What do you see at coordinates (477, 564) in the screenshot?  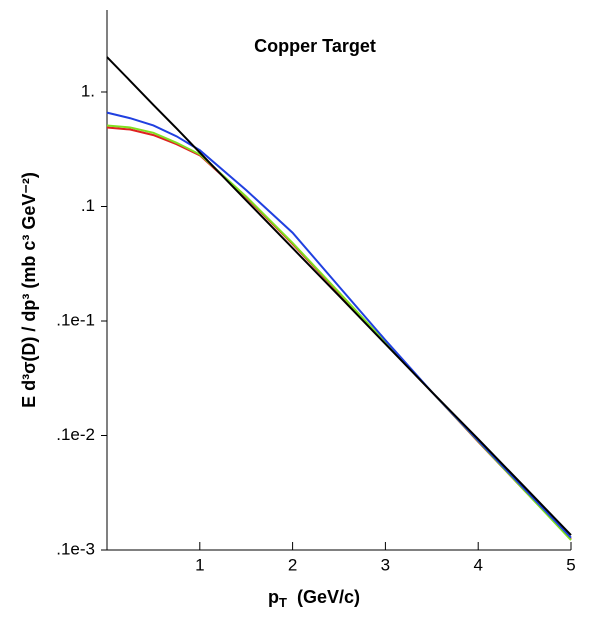 I see `x-tick-label: 4` at bounding box center [477, 564].